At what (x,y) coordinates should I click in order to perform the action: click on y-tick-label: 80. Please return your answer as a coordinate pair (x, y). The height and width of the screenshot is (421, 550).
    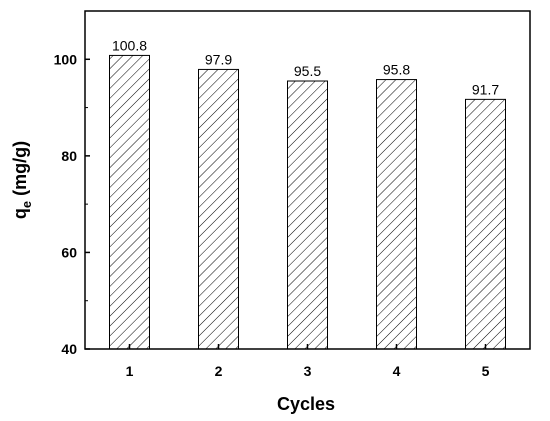
    Looking at the image, I should click on (69, 156).